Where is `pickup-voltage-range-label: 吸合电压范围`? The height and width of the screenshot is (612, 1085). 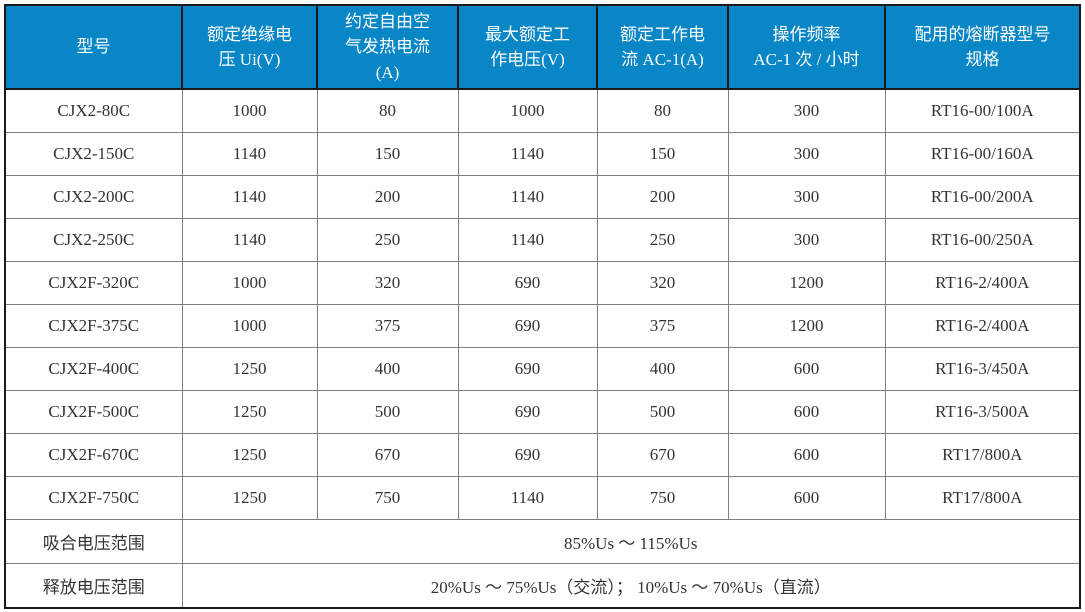 pickup-voltage-range-label: 吸合电压范围 is located at coordinates (93, 541).